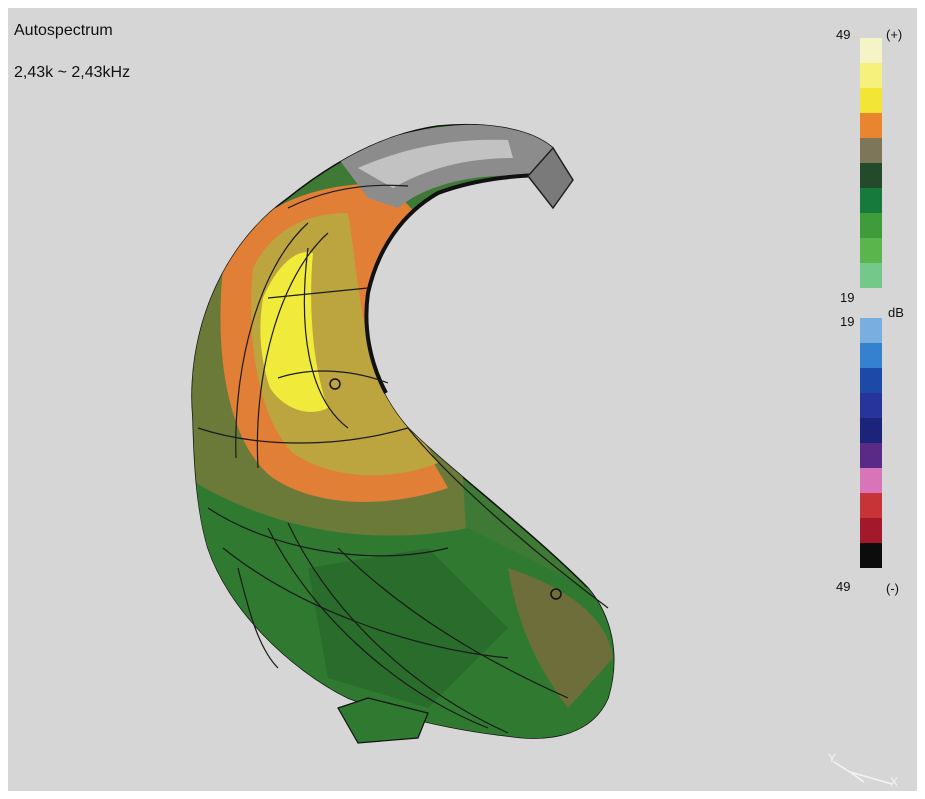  Describe the element at coordinates (335, 384) in the screenshot. I see `screw-upper-icon` at that location.